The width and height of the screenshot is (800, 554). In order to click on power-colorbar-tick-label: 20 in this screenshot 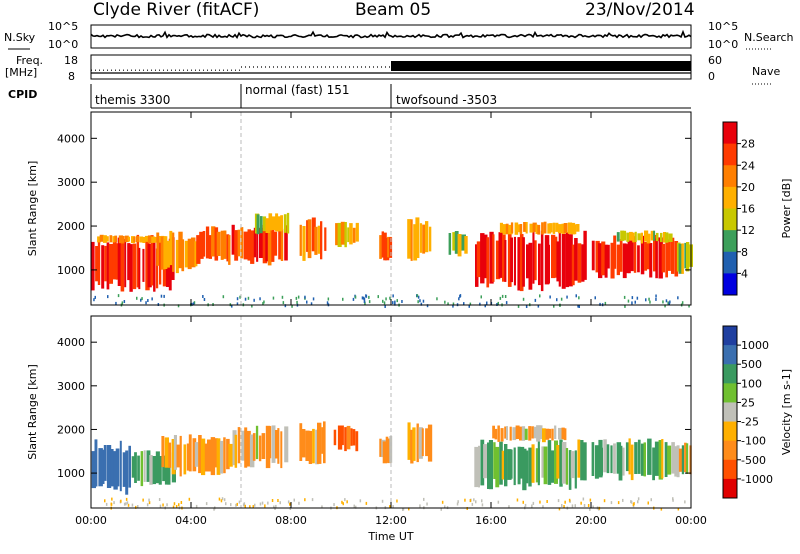, I will do `click(748, 187)`.